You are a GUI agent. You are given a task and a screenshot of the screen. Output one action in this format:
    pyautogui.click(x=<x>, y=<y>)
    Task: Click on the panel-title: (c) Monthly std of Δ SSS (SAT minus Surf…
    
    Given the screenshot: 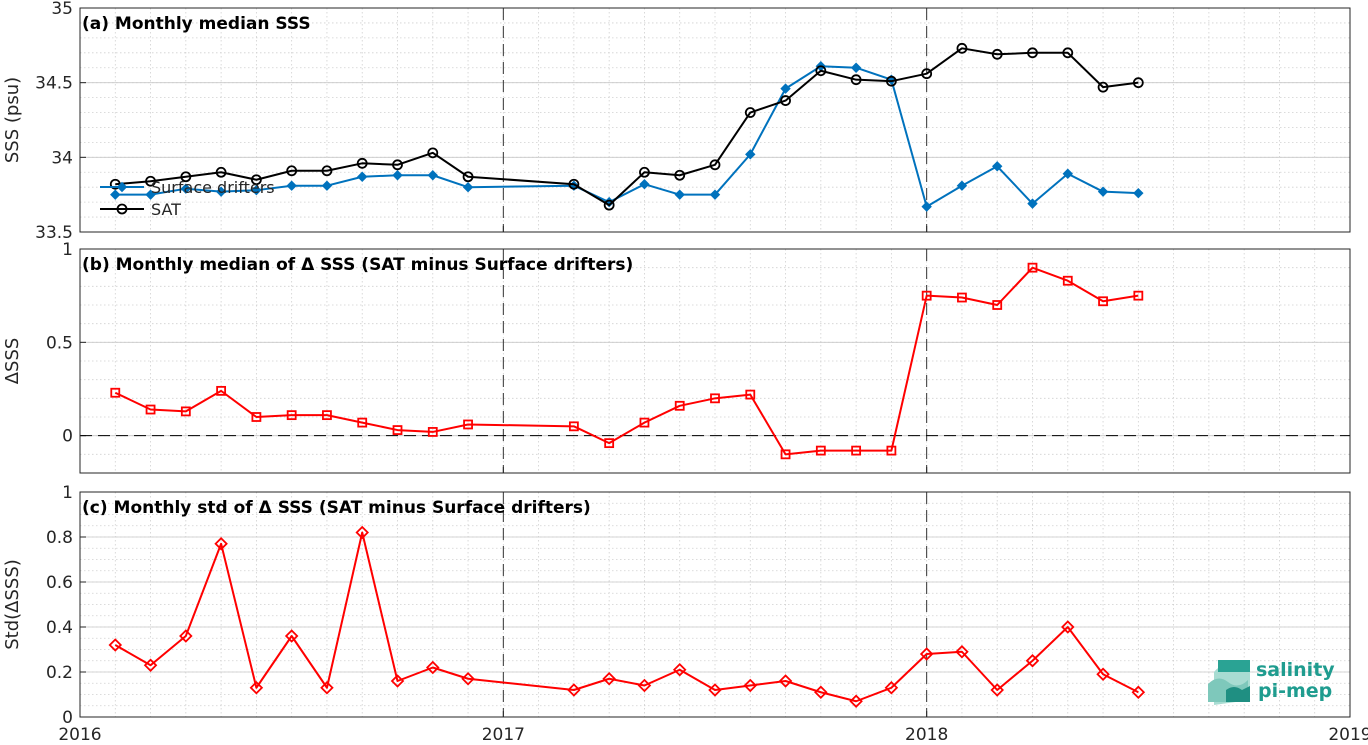 What is the action you would take?
    pyautogui.click(x=336, y=508)
    